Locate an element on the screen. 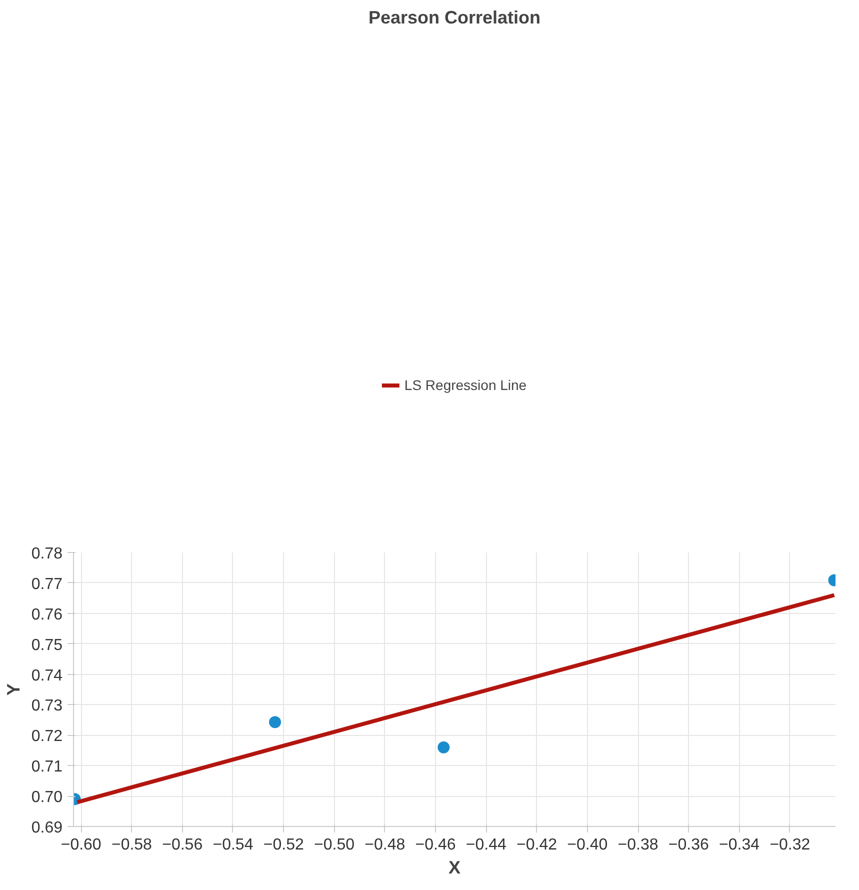 This screenshot has width=859, height=890. y-tick-label: 0.78 is located at coordinates (47, 554).